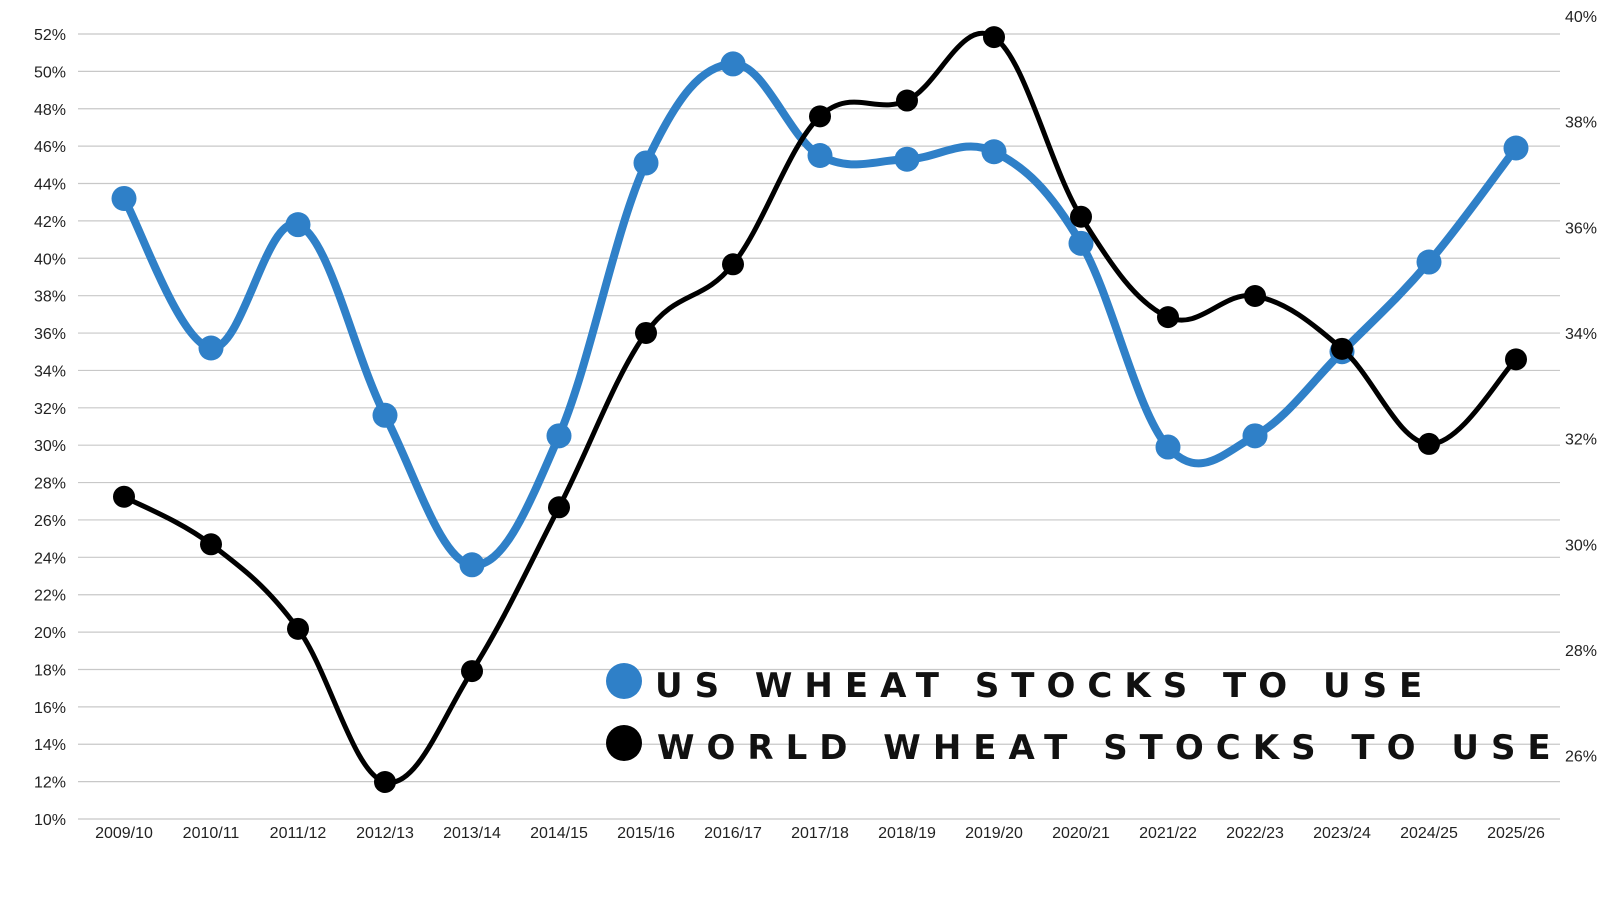 This screenshot has height=900, width=1600. What do you see at coordinates (1581, 228) in the screenshot?
I see `right-tick-label: 36%` at bounding box center [1581, 228].